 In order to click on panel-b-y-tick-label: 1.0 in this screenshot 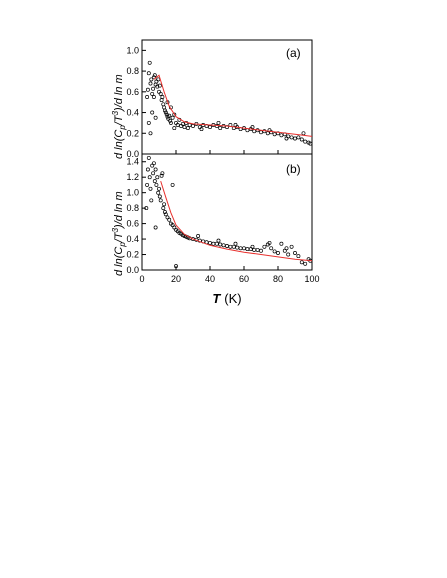, I will do `click(132, 193)`.